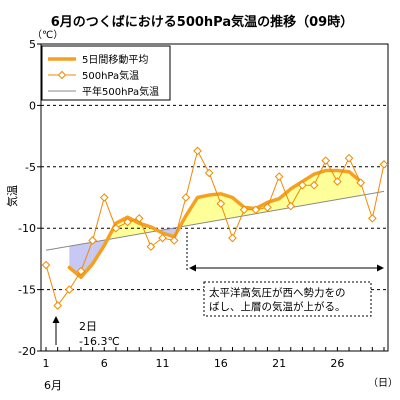 This screenshot has height=400, width=400. What do you see at coordinates (30, 167) in the screenshot?
I see `y-tick-label: -5` at bounding box center [30, 167].